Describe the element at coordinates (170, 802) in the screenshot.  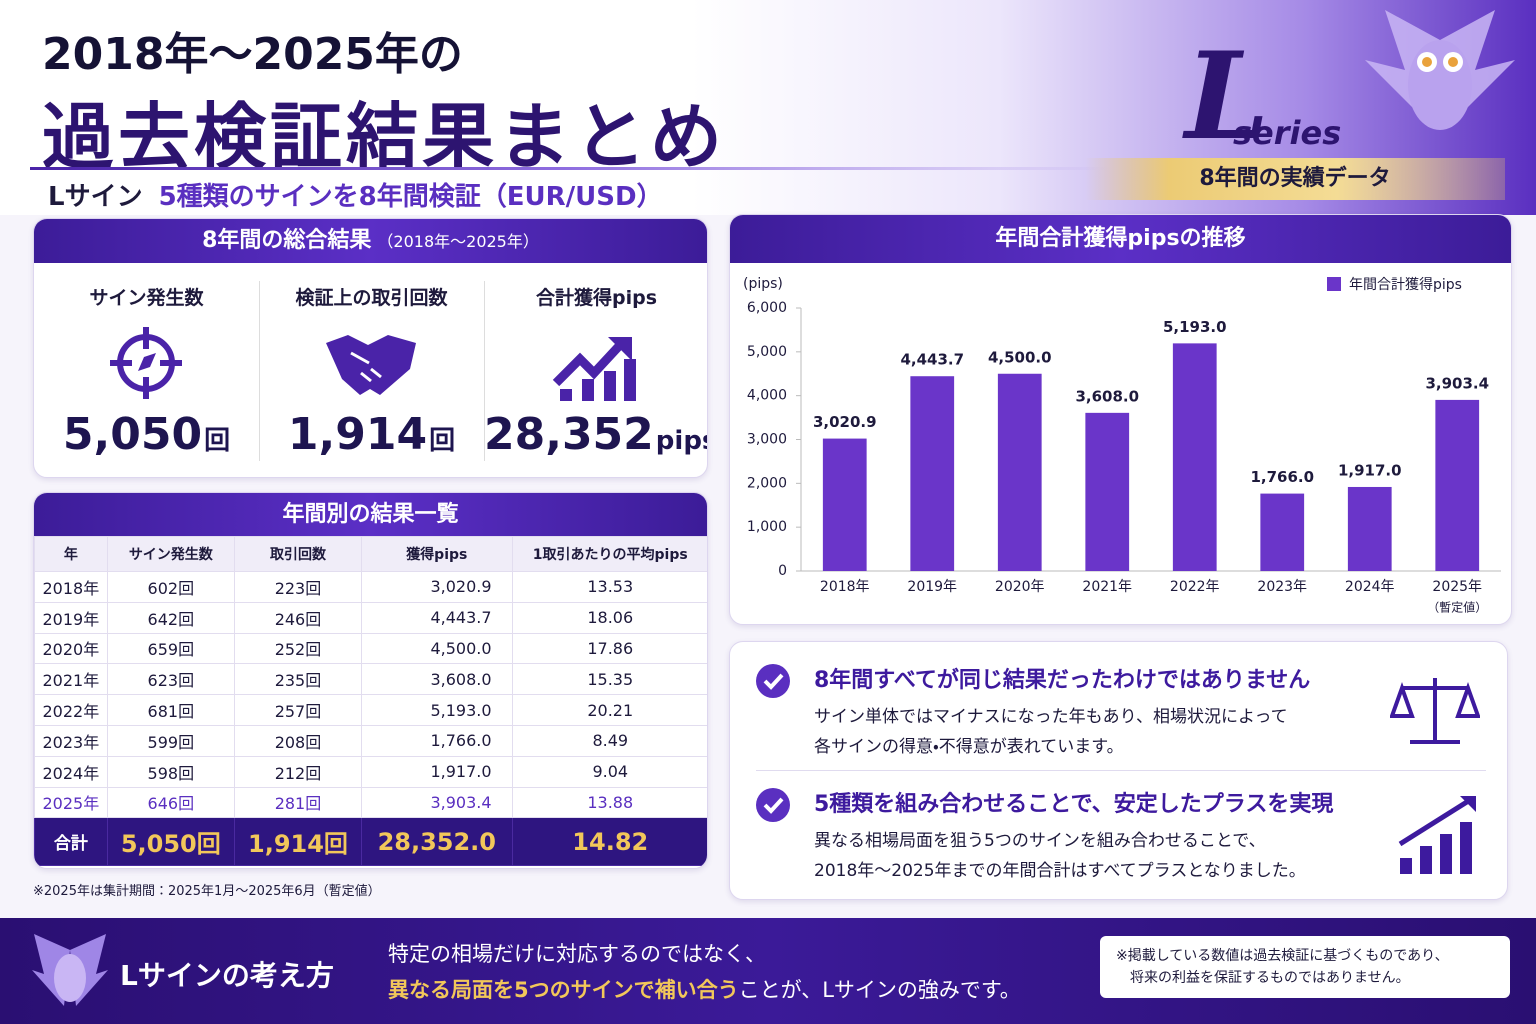
I see `table-cell: 646回` at that location.